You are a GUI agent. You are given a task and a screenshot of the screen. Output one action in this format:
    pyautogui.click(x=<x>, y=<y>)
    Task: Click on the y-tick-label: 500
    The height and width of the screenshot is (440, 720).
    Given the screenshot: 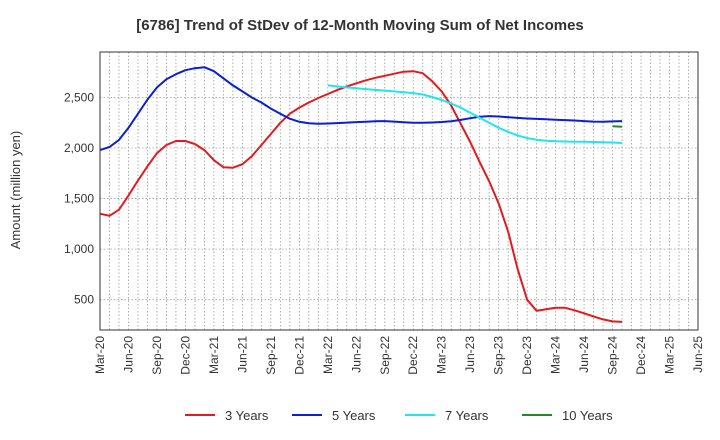 What is the action you would take?
    pyautogui.click(x=84, y=300)
    